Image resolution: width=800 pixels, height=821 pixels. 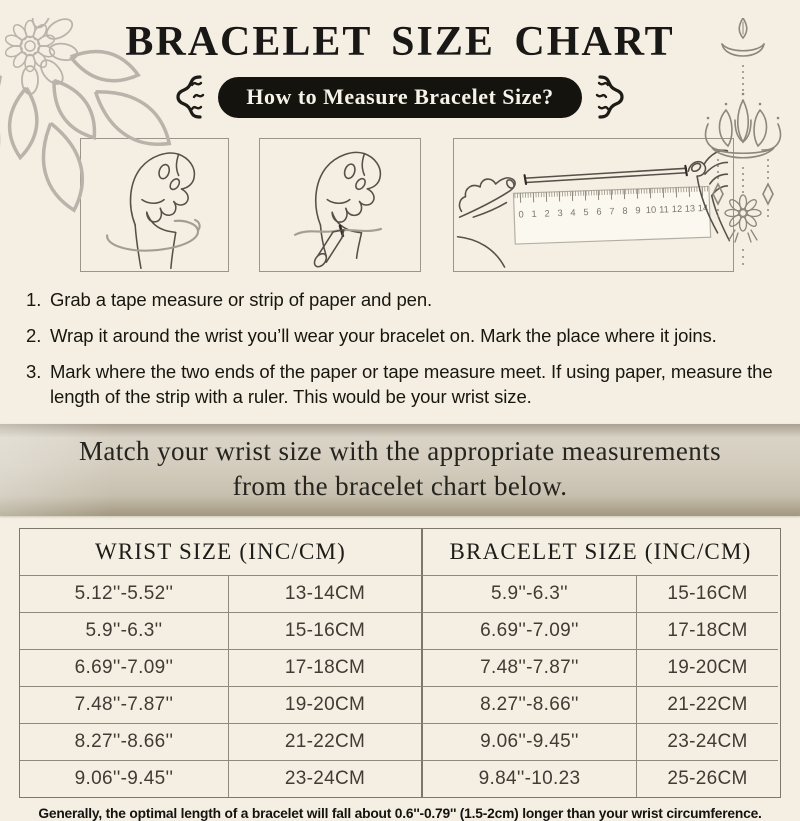 I want to click on flourish-right-icon, so click(x=612, y=97).